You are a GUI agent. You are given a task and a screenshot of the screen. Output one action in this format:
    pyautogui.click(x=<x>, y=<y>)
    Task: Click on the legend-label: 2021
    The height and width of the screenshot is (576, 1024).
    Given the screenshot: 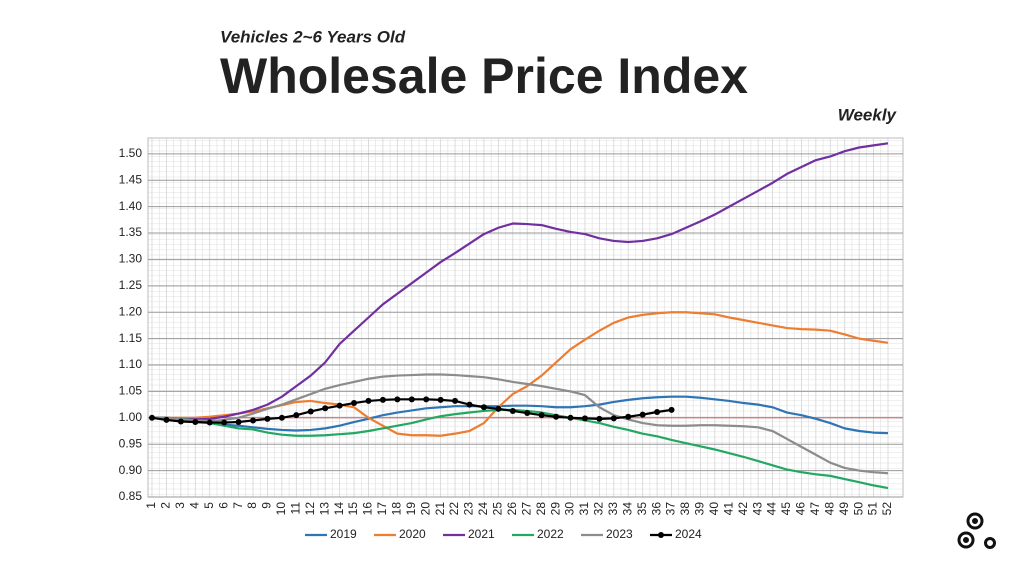 What is the action you would take?
    pyautogui.click(x=481, y=534)
    